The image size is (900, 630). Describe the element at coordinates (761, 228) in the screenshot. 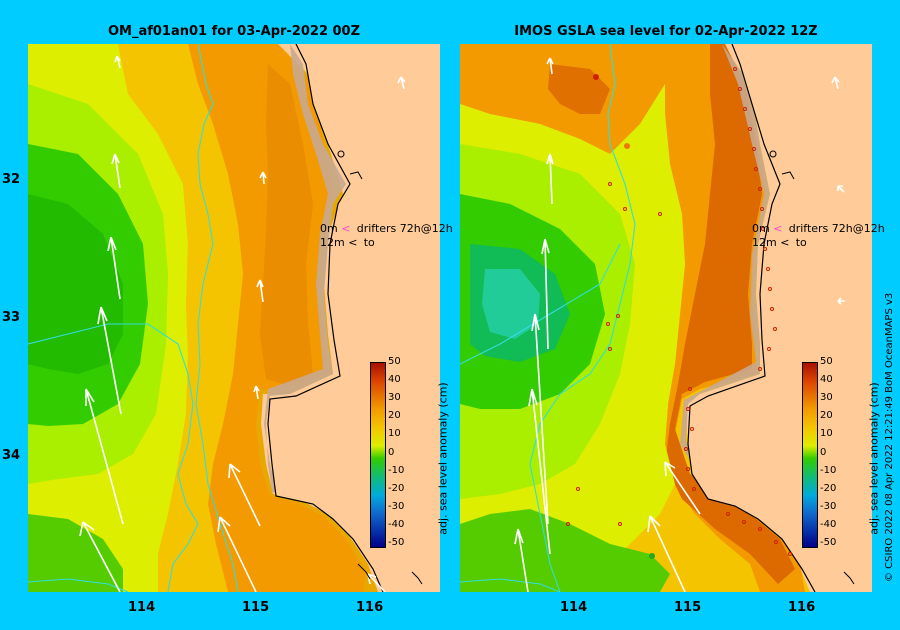

I see `right-legend-depth-0m: 0m` at that location.